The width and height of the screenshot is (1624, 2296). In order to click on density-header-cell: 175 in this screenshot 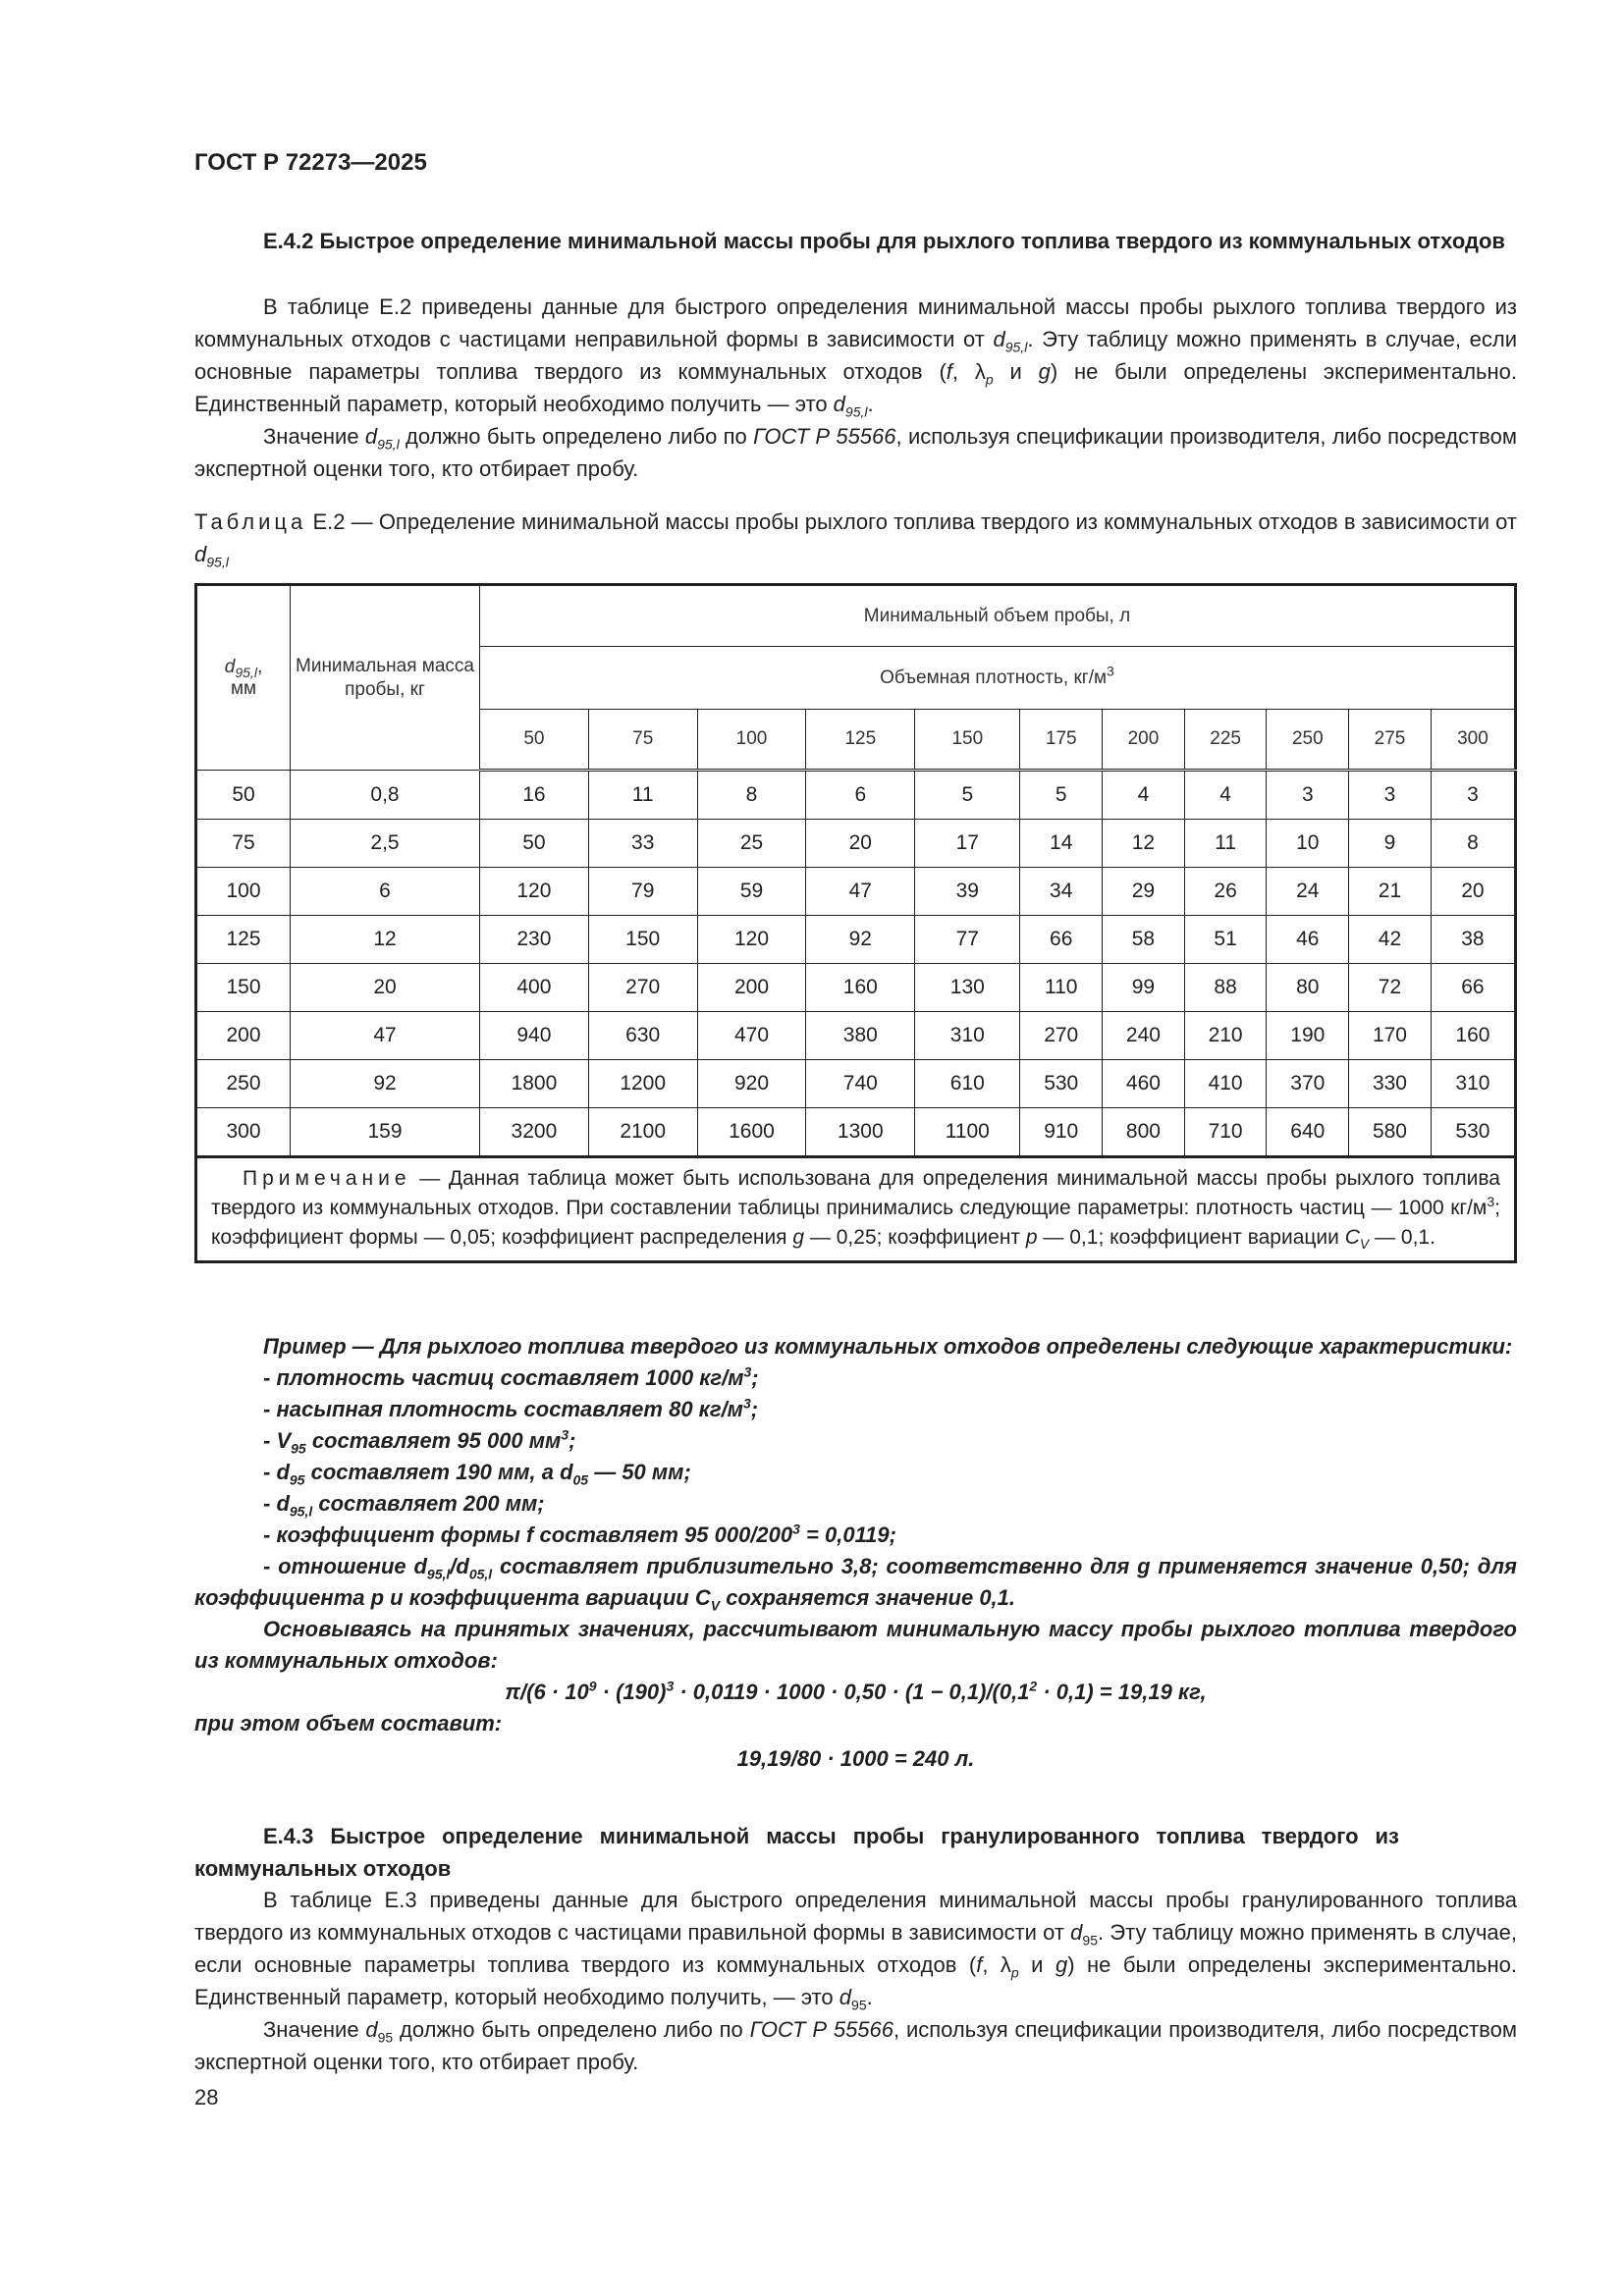, I will do `click(1061, 740)`.